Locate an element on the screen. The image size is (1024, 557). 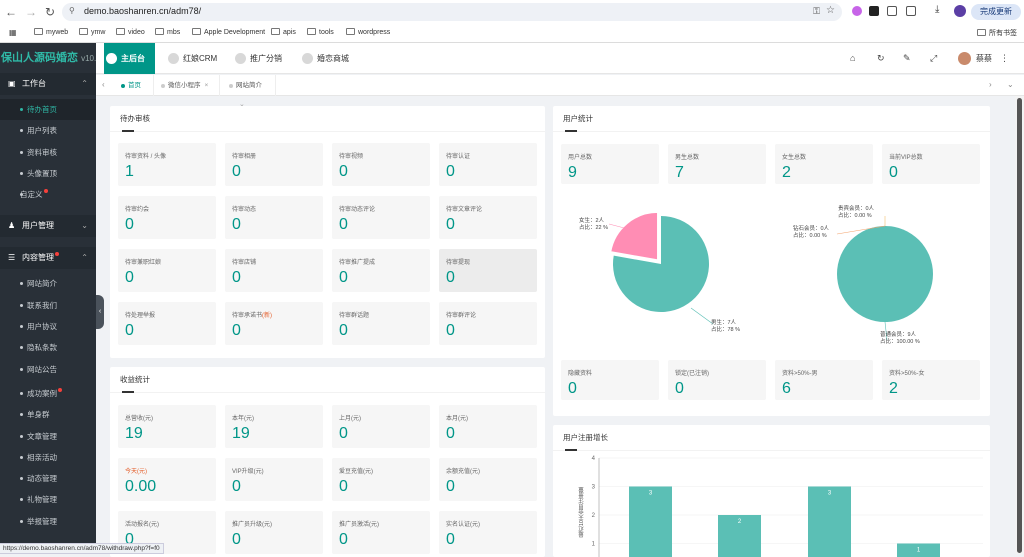
sidebar-item-site-intro: 网站简介 is located at coordinates (48, 283).